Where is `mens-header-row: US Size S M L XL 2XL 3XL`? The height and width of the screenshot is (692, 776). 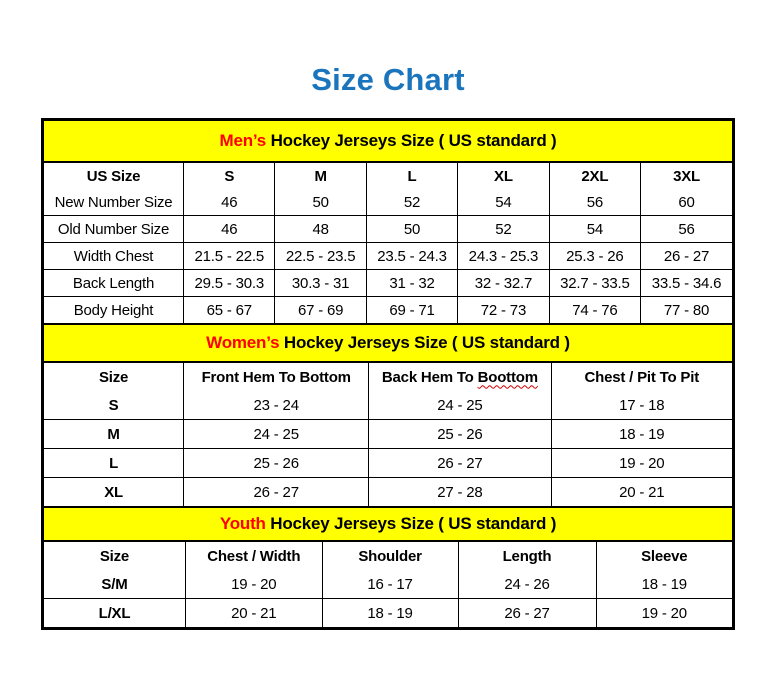
mens-header-row: US Size S M L XL 2XL 3XL is located at coordinates (388, 176).